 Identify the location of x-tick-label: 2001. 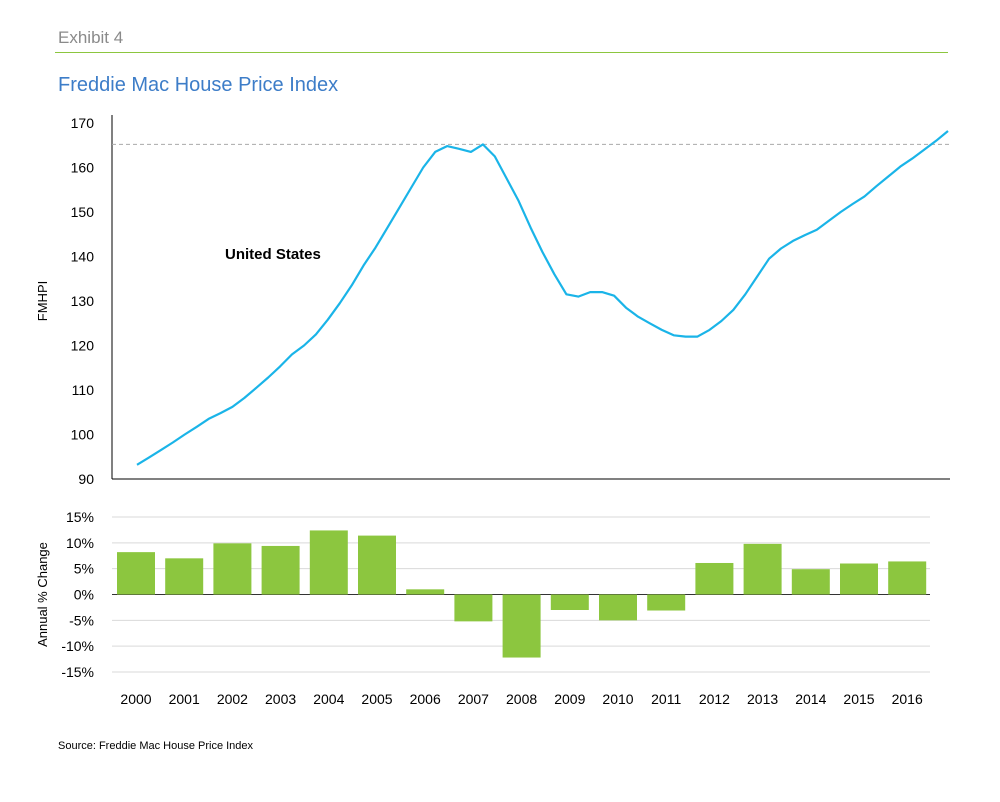
(184, 699).